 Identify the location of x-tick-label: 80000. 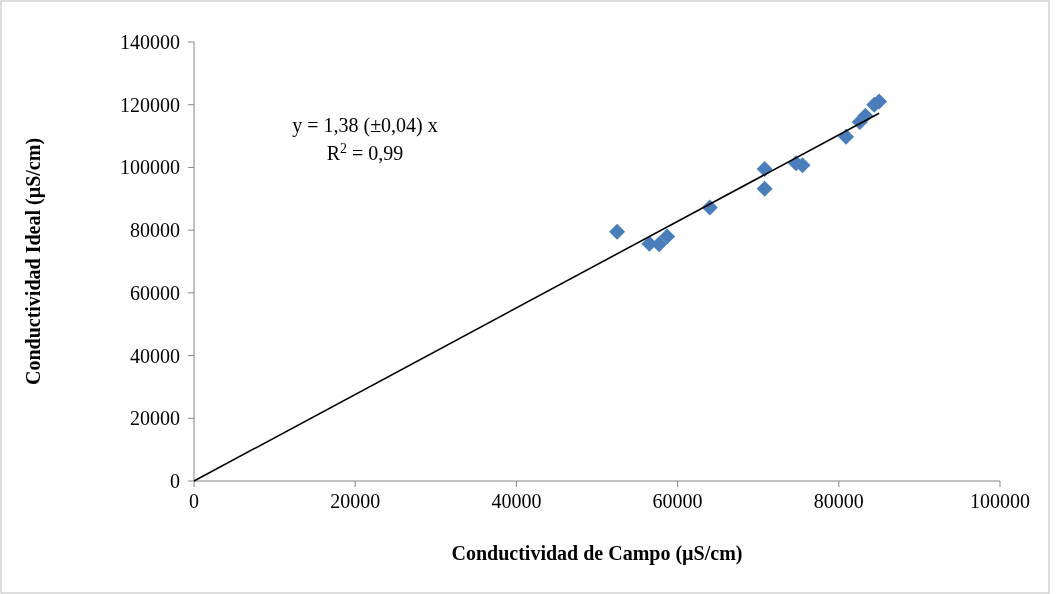
(838, 501).